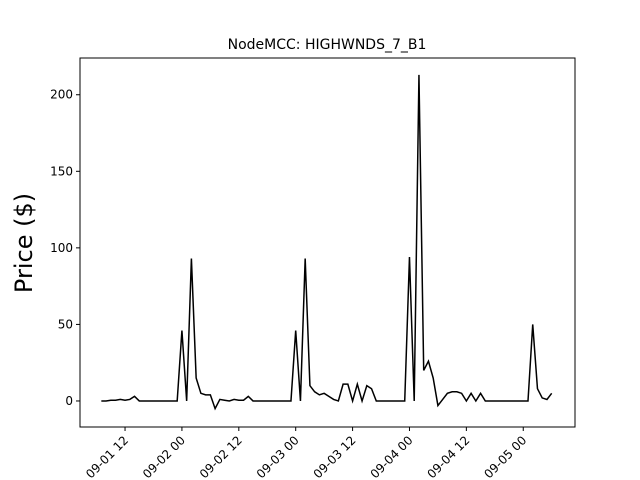 This screenshot has width=640, height=480. What do you see at coordinates (448, 456) in the screenshot?
I see `x-tick-label: 09-04 12` at bounding box center [448, 456].